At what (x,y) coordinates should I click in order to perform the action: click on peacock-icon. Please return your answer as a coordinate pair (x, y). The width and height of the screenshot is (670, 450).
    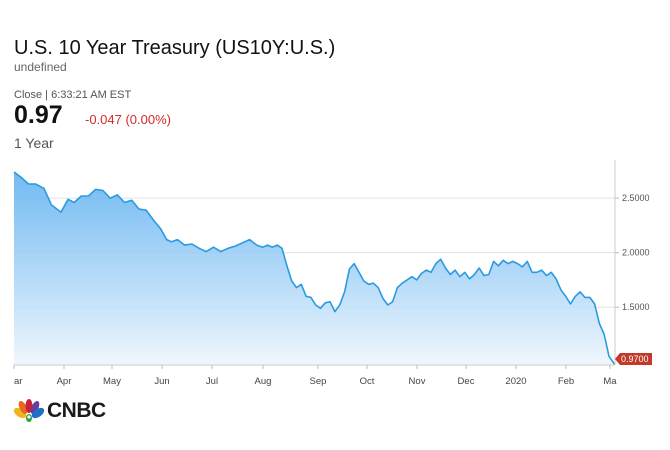
    Looking at the image, I should click on (29, 410).